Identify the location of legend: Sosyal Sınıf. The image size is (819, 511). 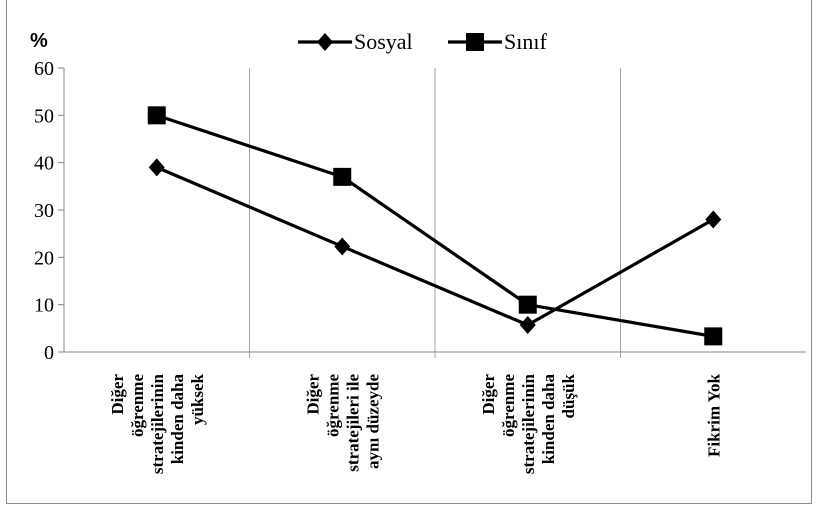
(422, 41).